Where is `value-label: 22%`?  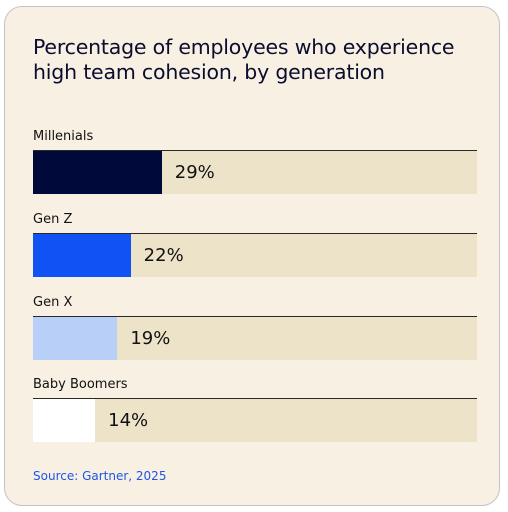
value-label: 22% is located at coordinates (163, 255).